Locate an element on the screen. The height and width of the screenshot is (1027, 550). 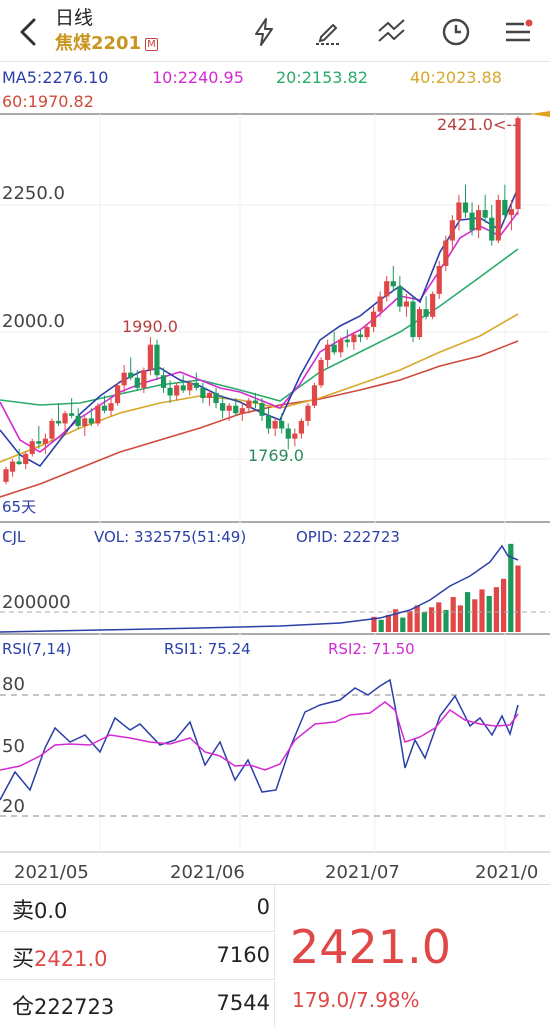
indicator-button is located at coordinates (392, 32).